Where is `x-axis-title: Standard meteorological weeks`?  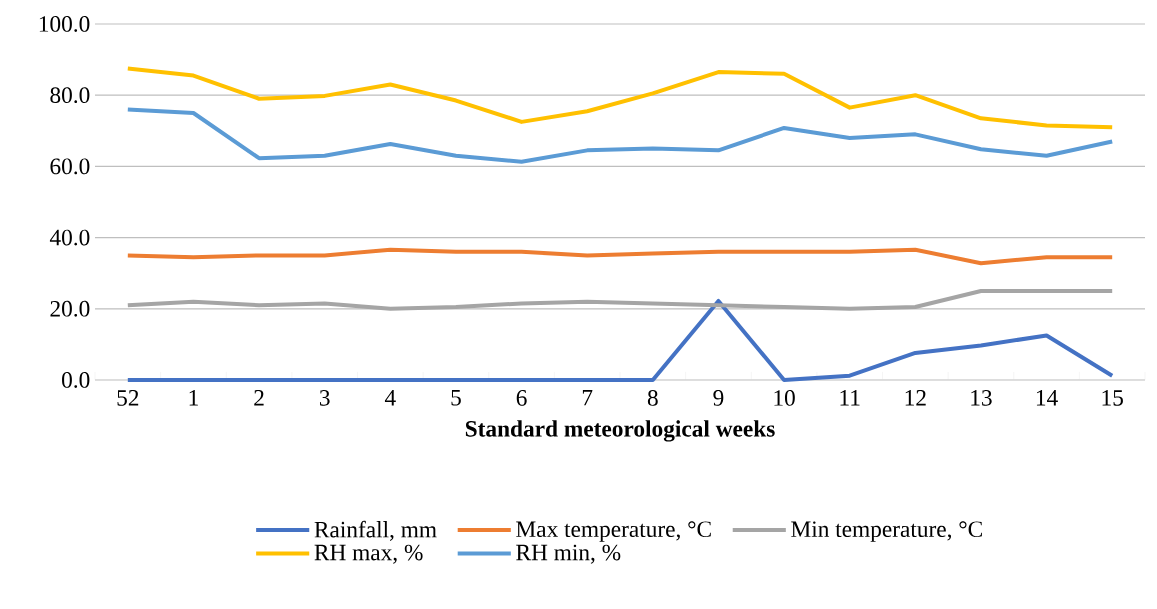 x-axis-title: Standard meteorological weeks is located at coordinates (620, 431).